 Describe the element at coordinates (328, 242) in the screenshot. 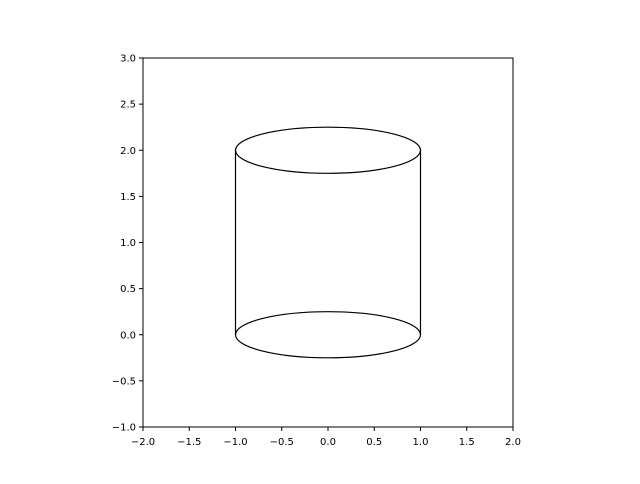

I see `plot-marks` at that location.